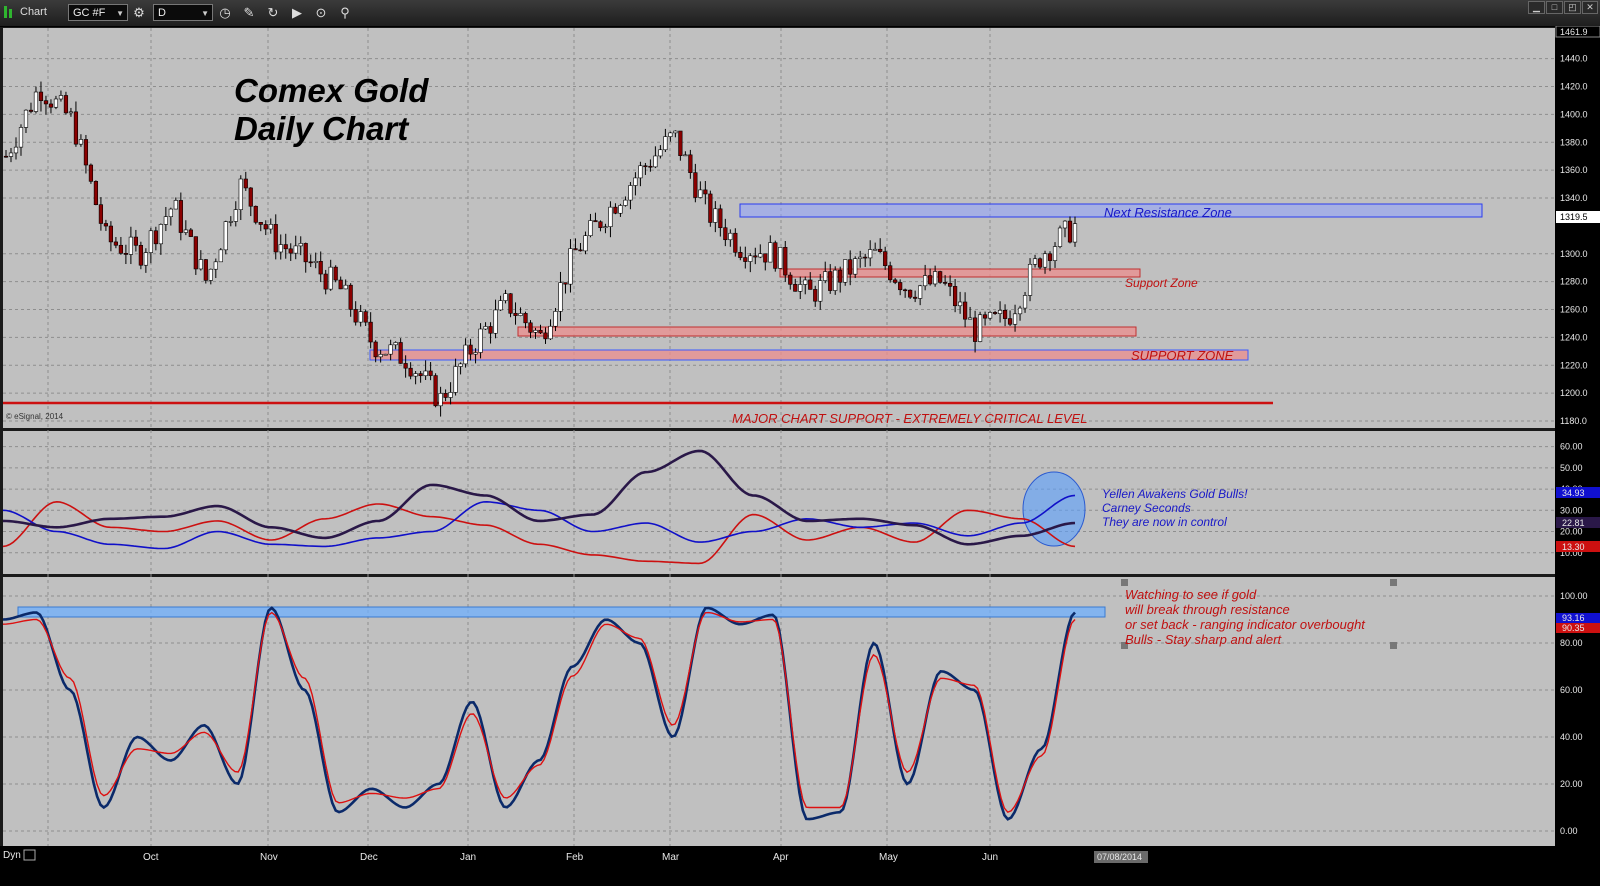 This screenshot has height=886, width=1600. I want to click on month-label: Dec, so click(369, 857).